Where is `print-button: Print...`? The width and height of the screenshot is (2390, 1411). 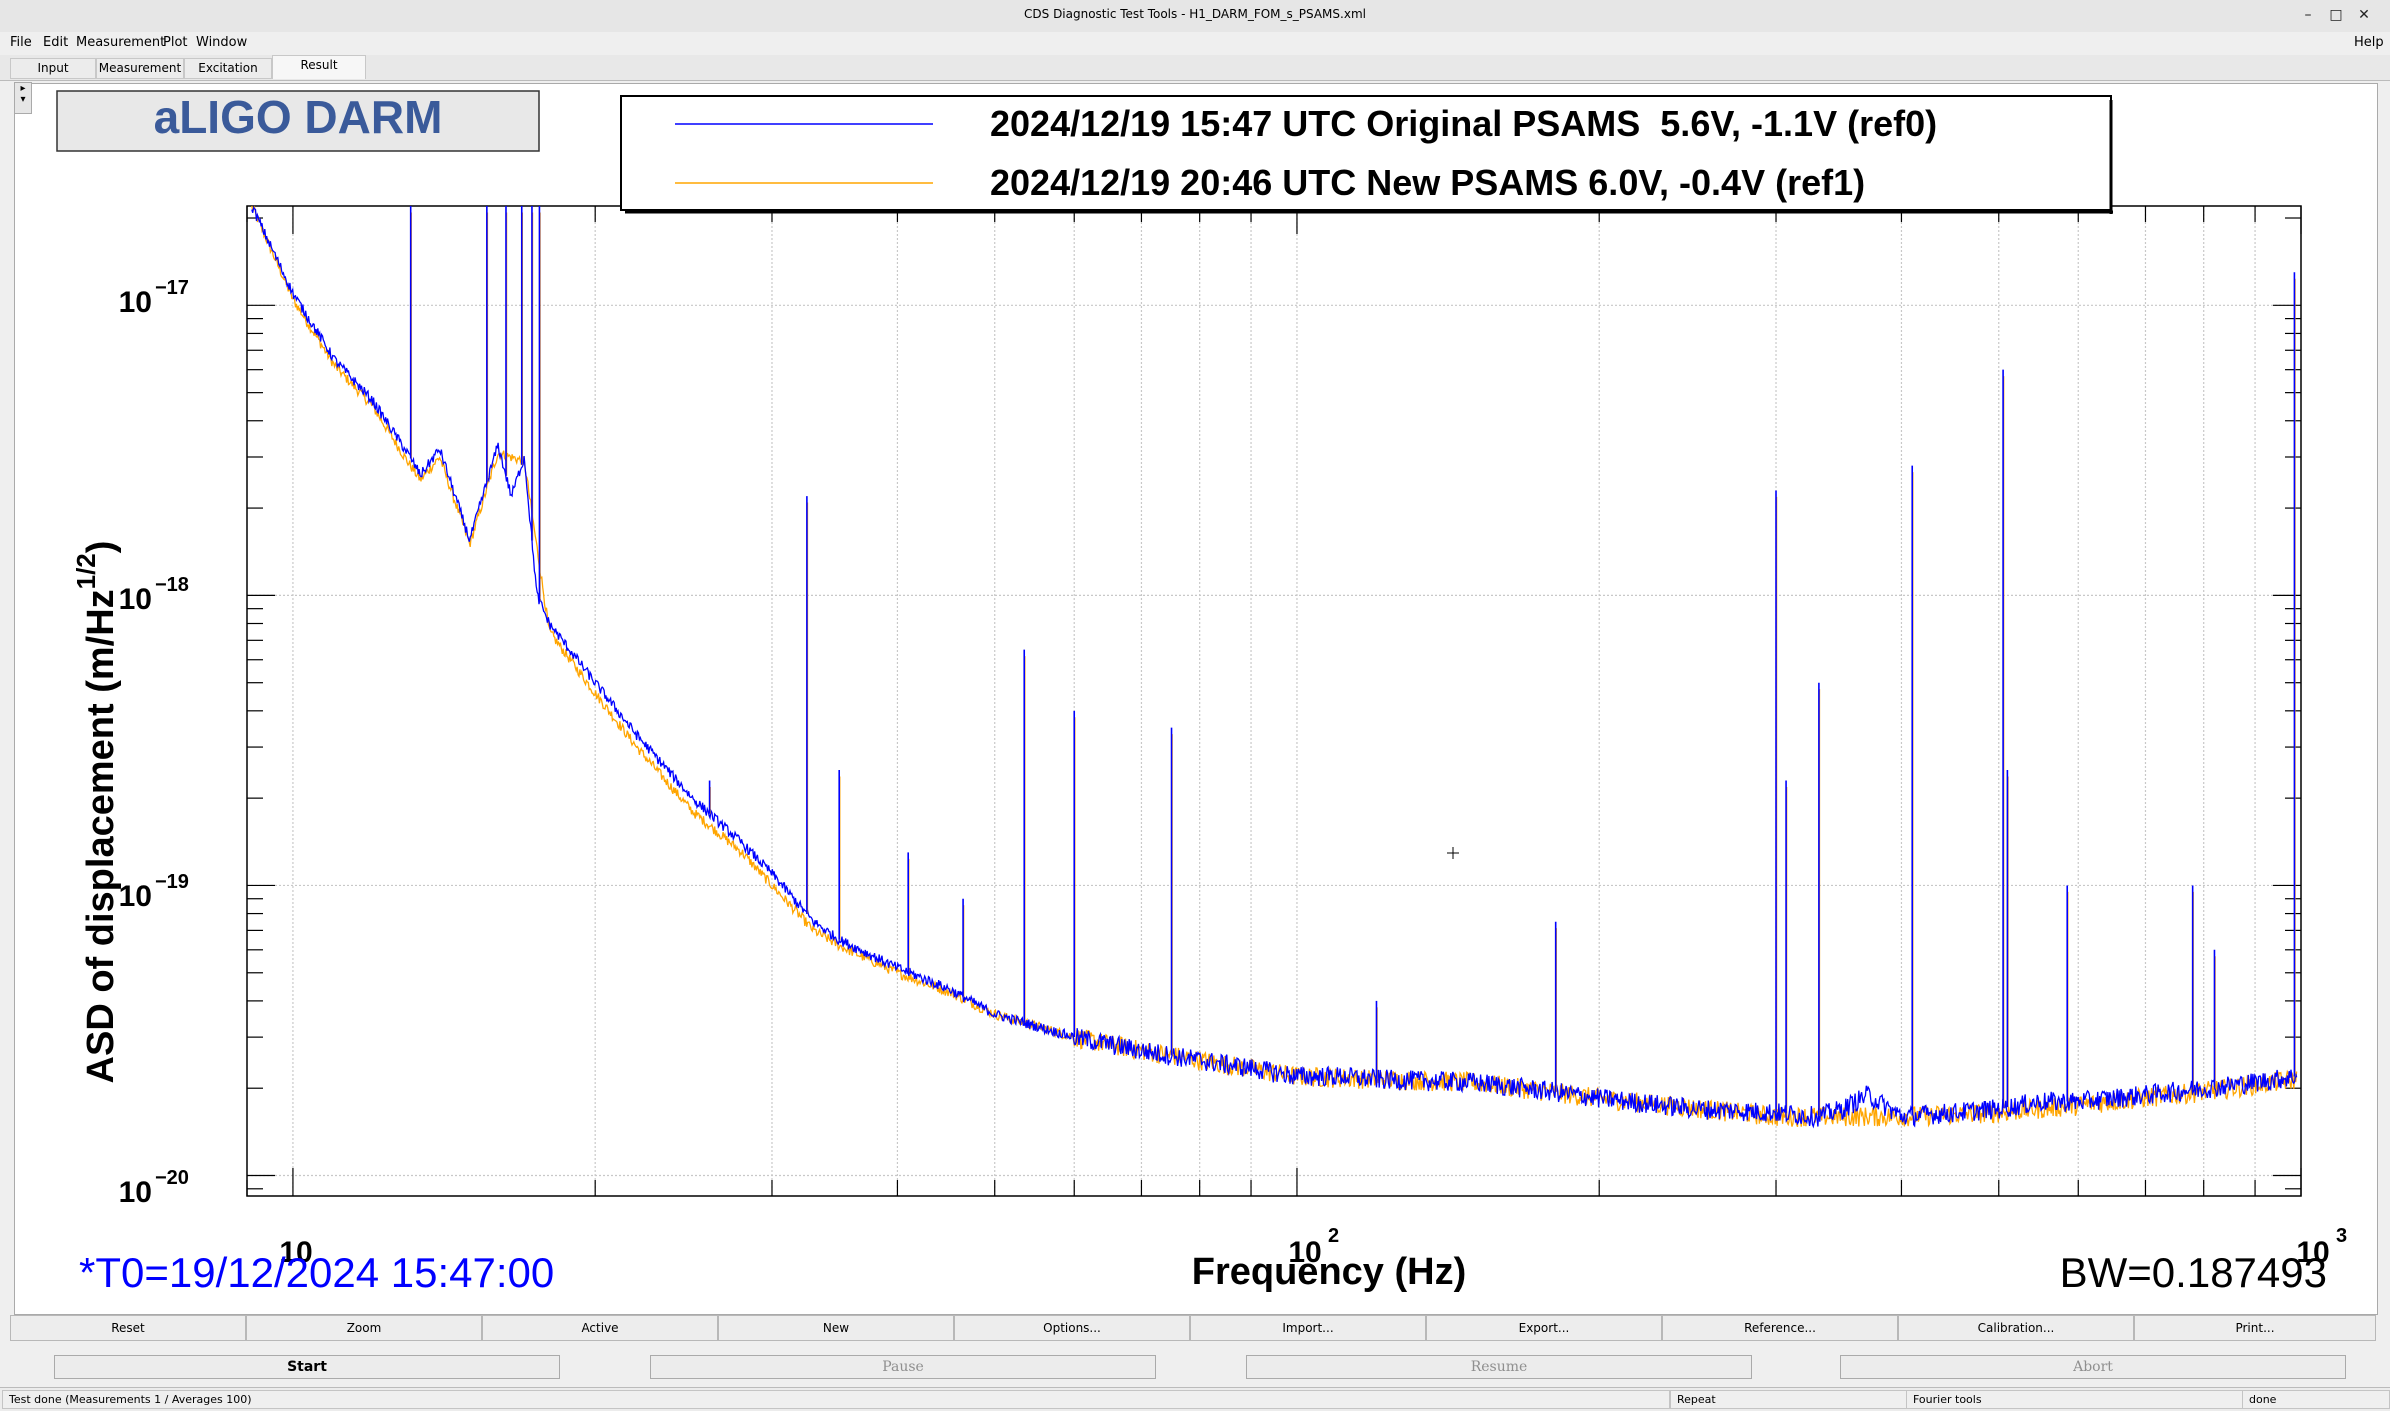 print-button: Print... is located at coordinates (2255, 1328).